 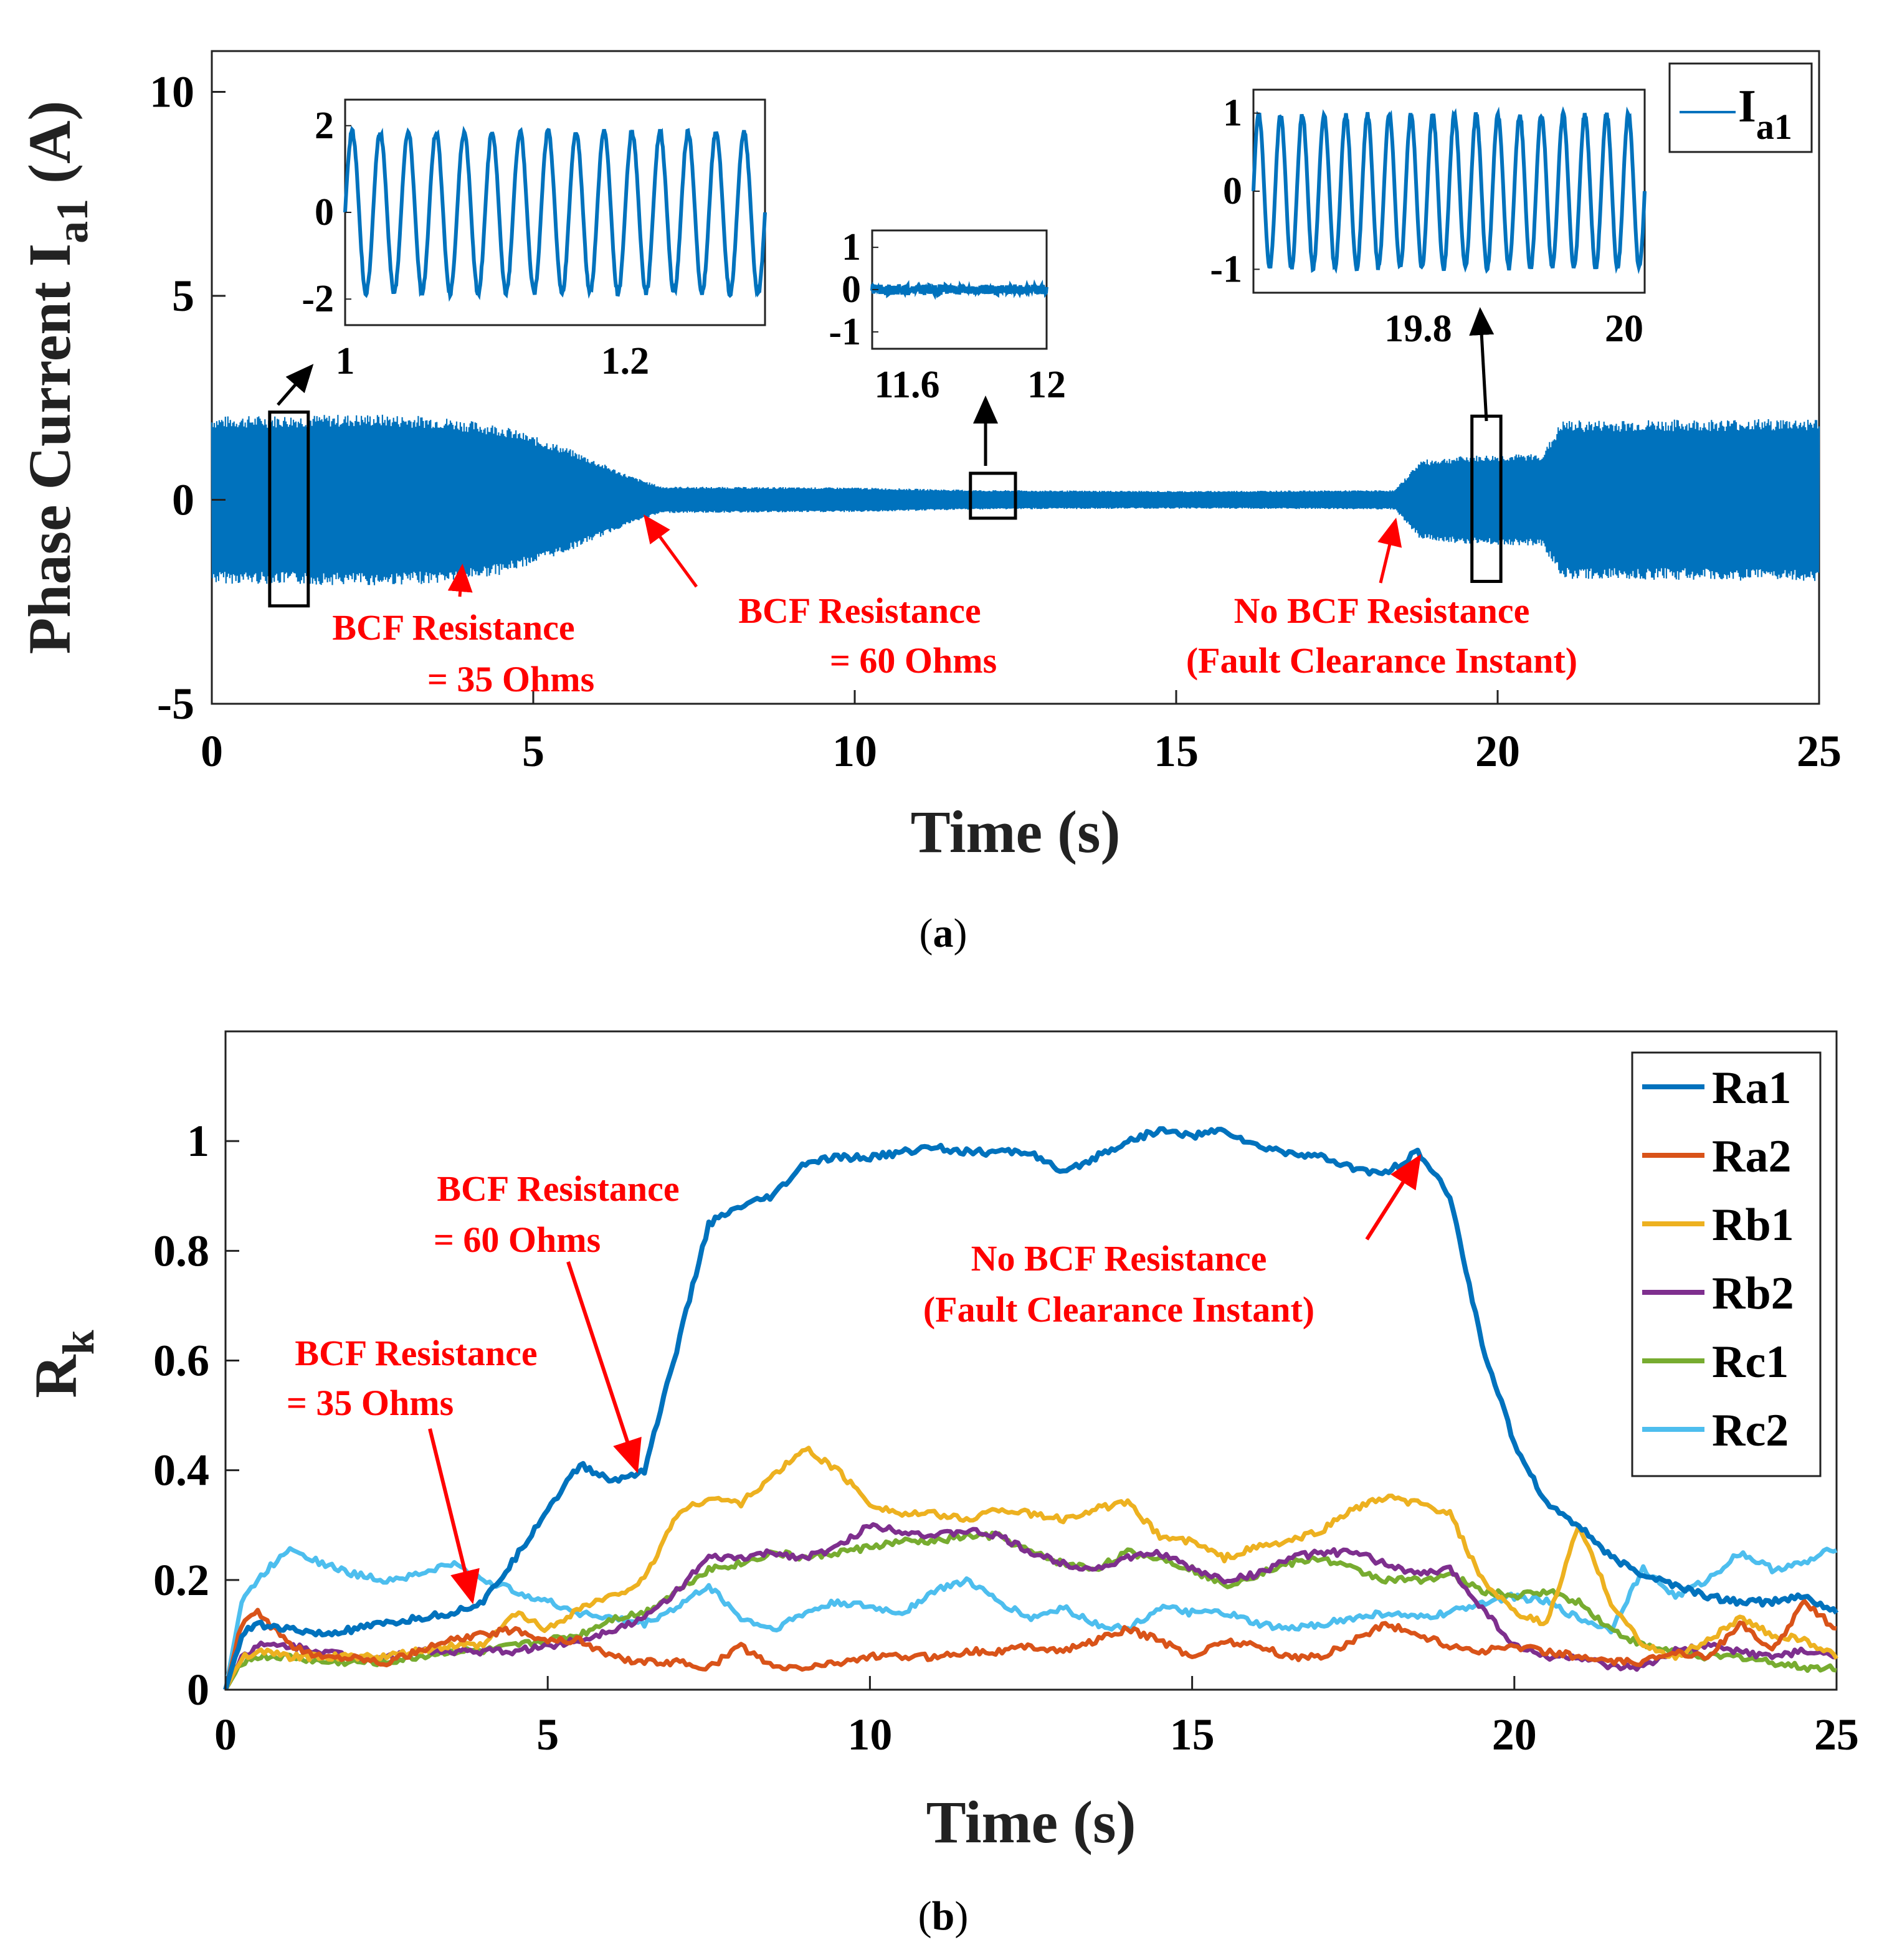 I want to click on inset-2-xtick: 11.6, so click(x=906, y=385).